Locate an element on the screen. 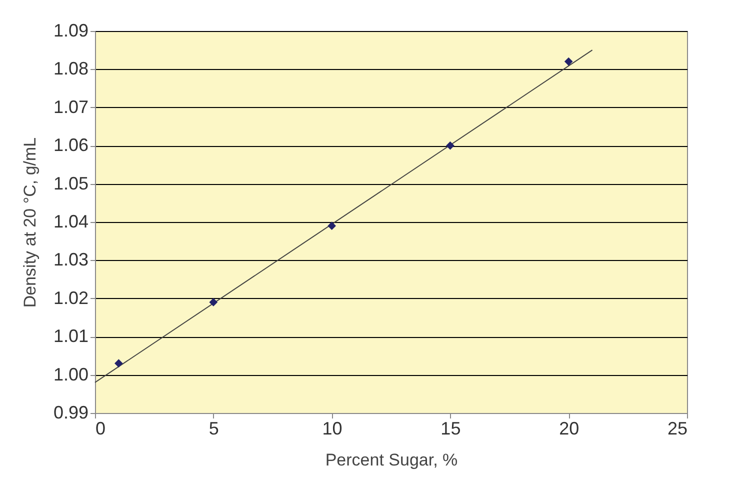 The width and height of the screenshot is (747, 491). y-tick-label: 1.03 is located at coordinates (70, 260).